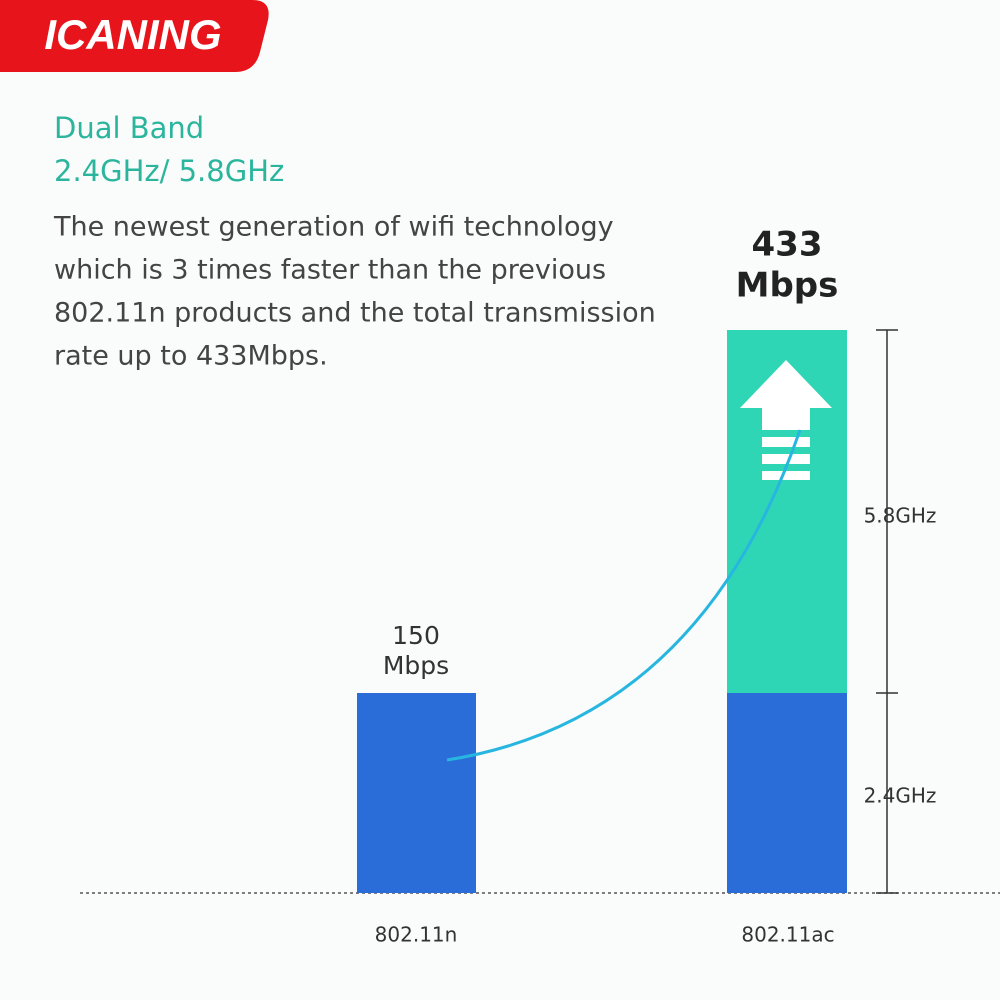  Describe the element at coordinates (786, 420) in the screenshot. I see `arrow-icon` at that location.